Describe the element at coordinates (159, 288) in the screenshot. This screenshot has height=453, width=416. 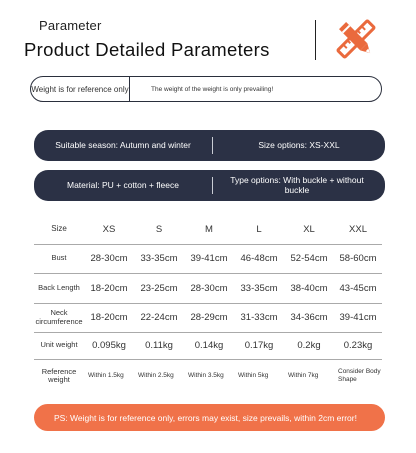
I see `table-cell: 23-25cm` at that location.